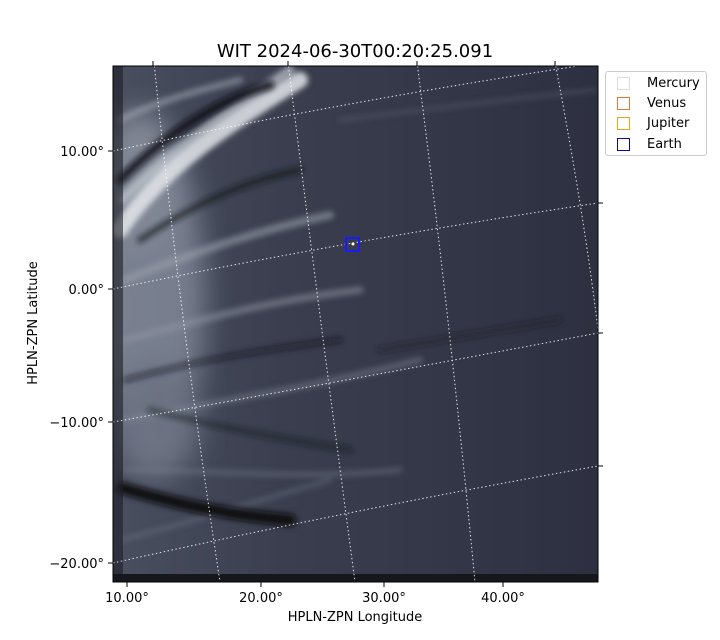  Describe the element at coordinates (315, 598) in the screenshot. I see `x-tick-labels: 10.00° 20.00° 30.00° 40.00°` at that location.